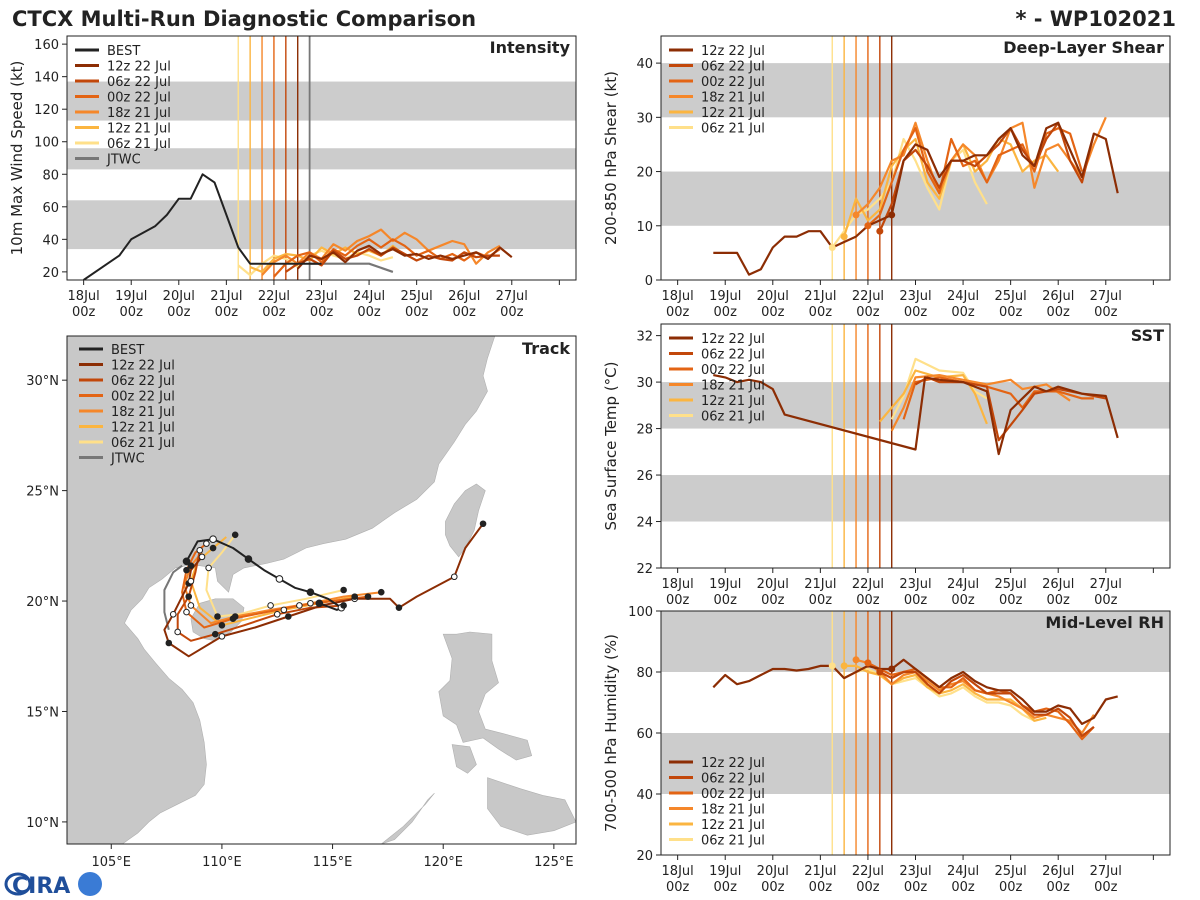 Image resolution: width=1200 pixels, height=900 pixels. Describe the element at coordinates (392, 259) in the screenshot. I see `series-line-06z-22-jul` at that location.